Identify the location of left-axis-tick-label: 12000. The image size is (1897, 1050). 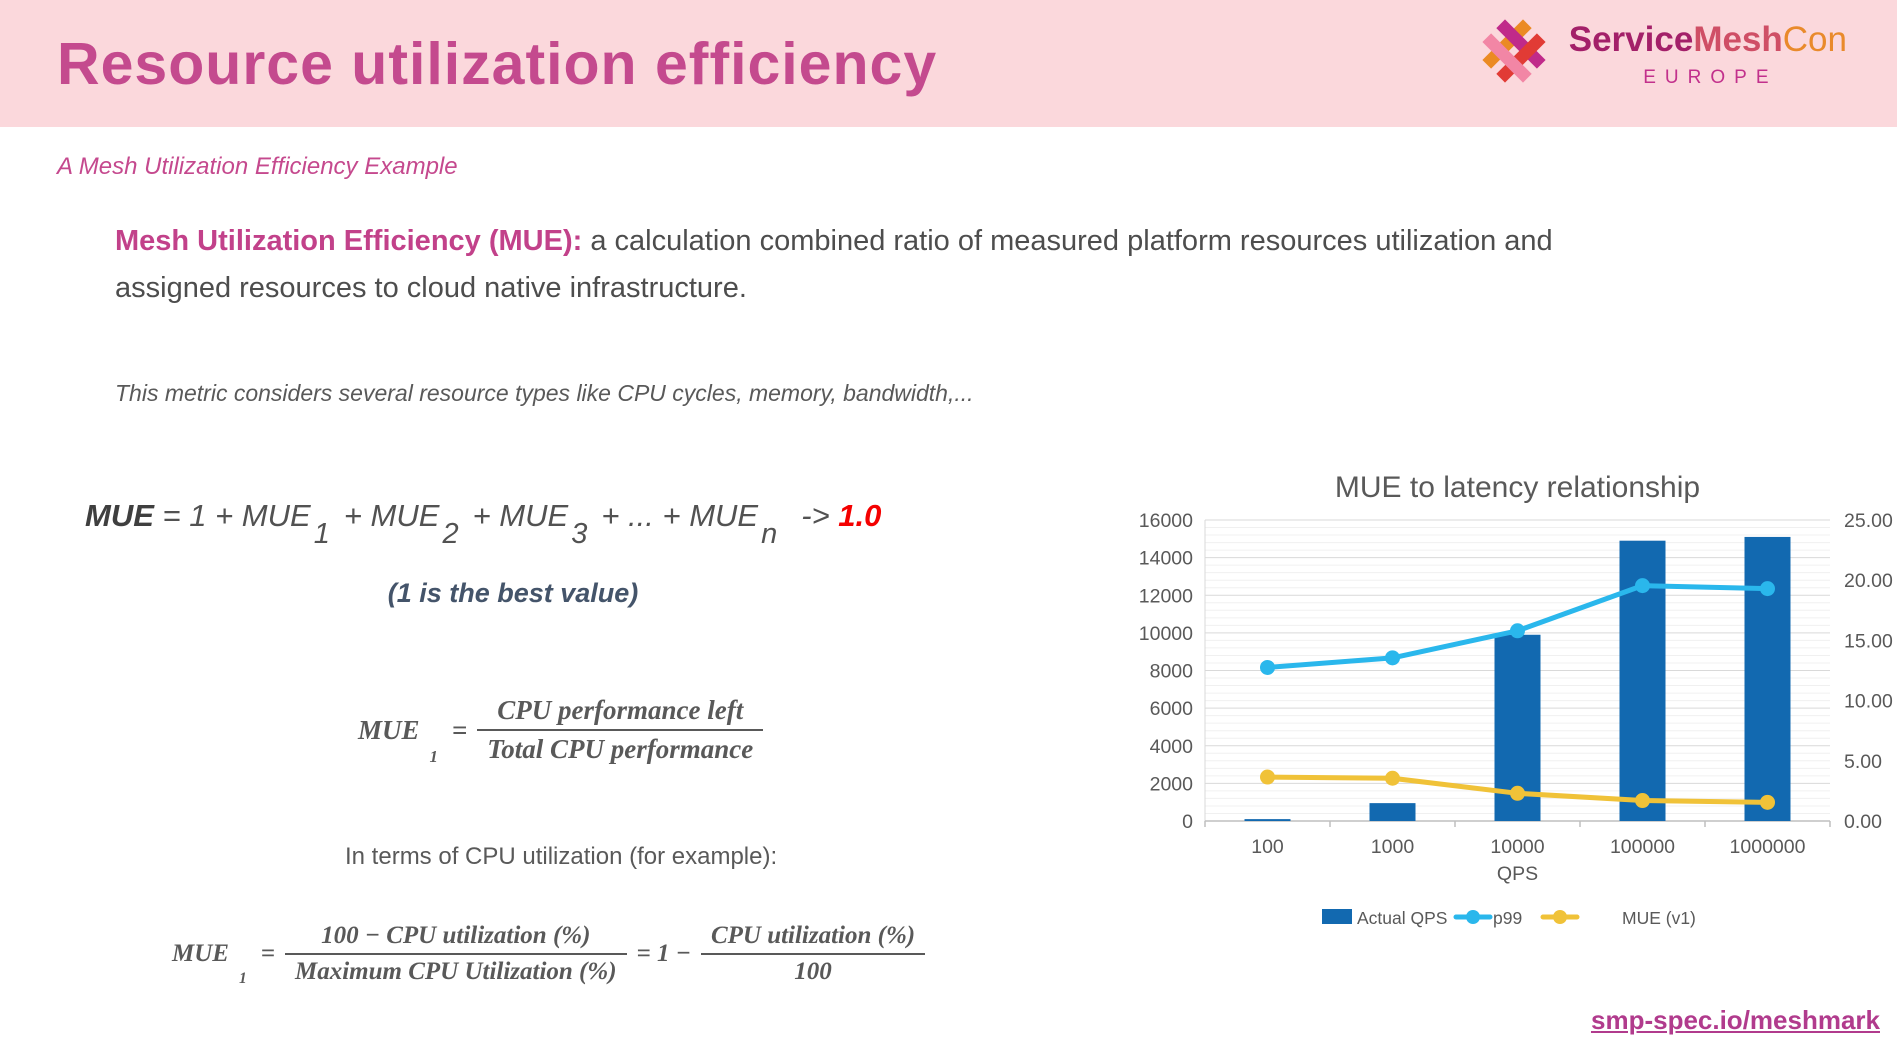
(1166, 596).